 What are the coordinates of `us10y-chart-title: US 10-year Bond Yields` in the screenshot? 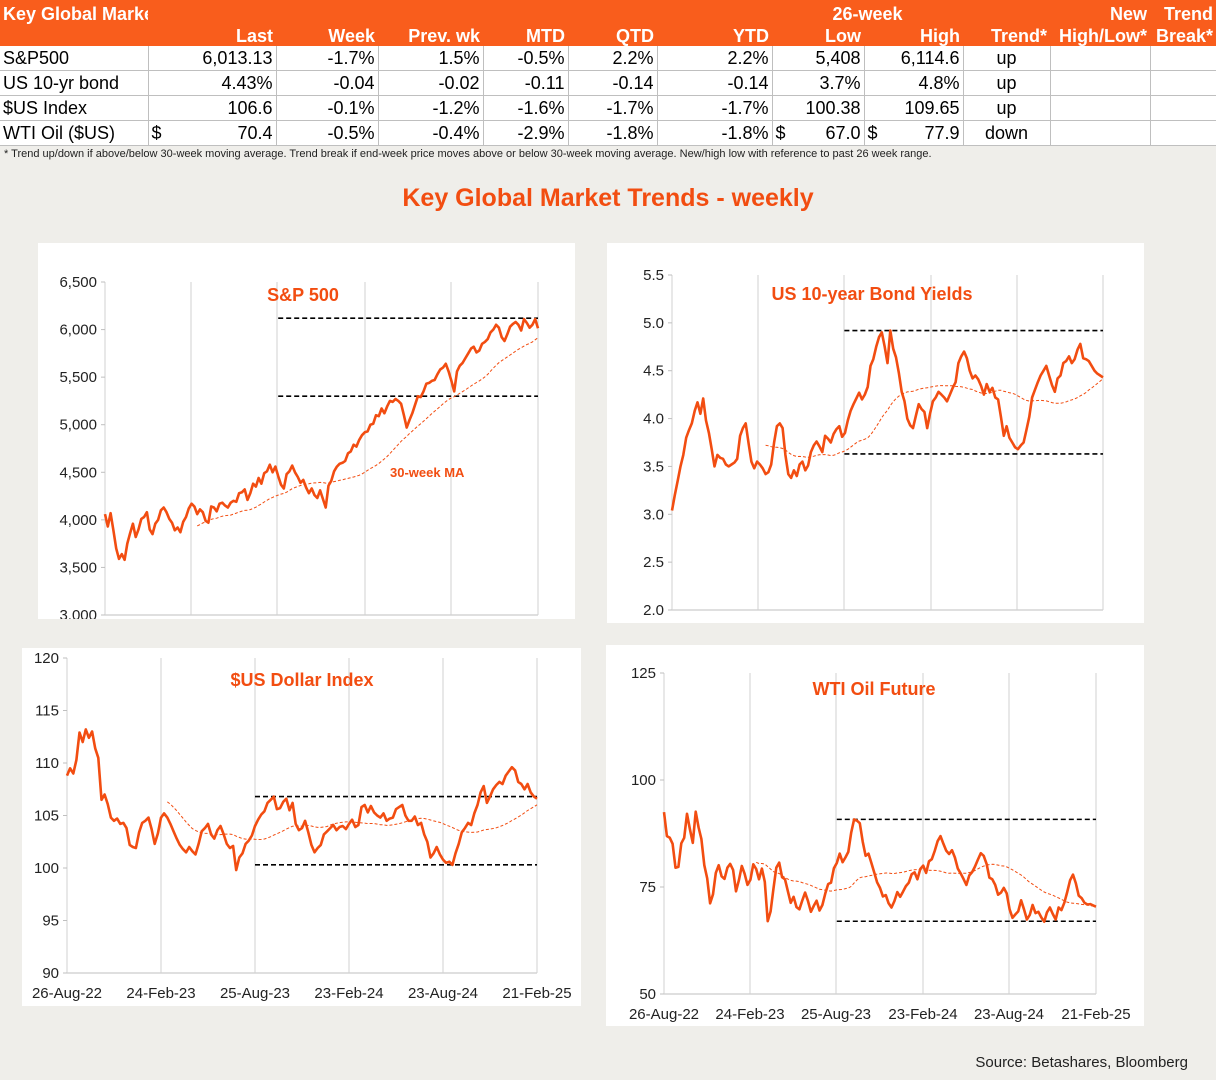 It's located at (871, 294).